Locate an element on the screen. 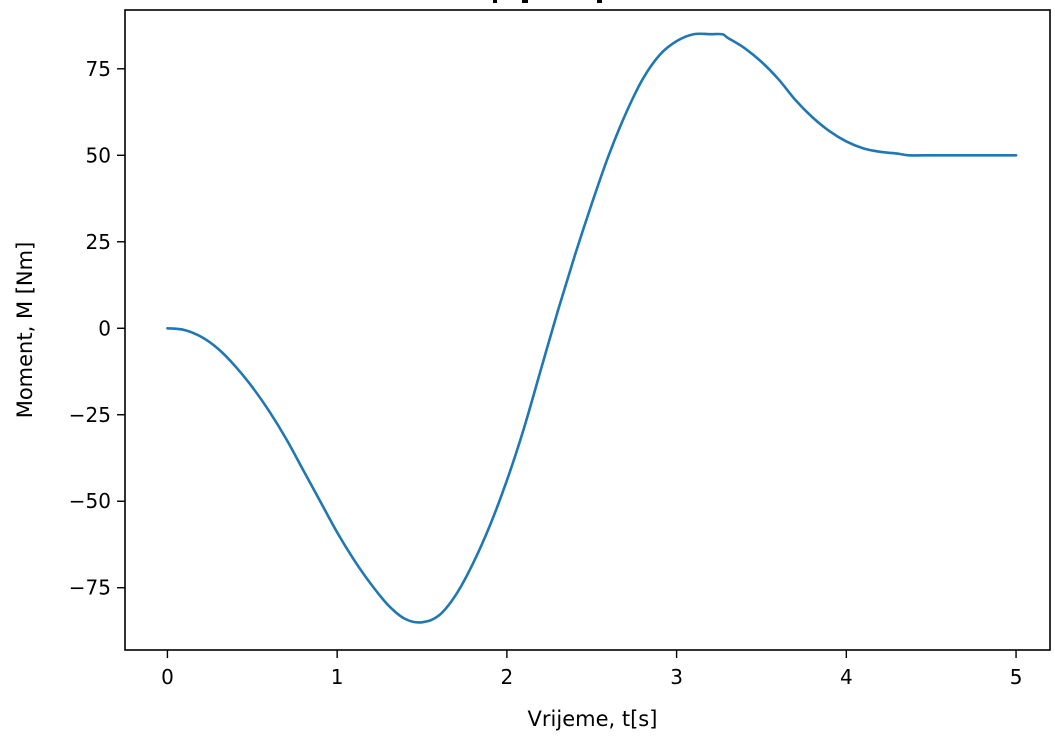  title-fragment is located at coordinates (547, 1).